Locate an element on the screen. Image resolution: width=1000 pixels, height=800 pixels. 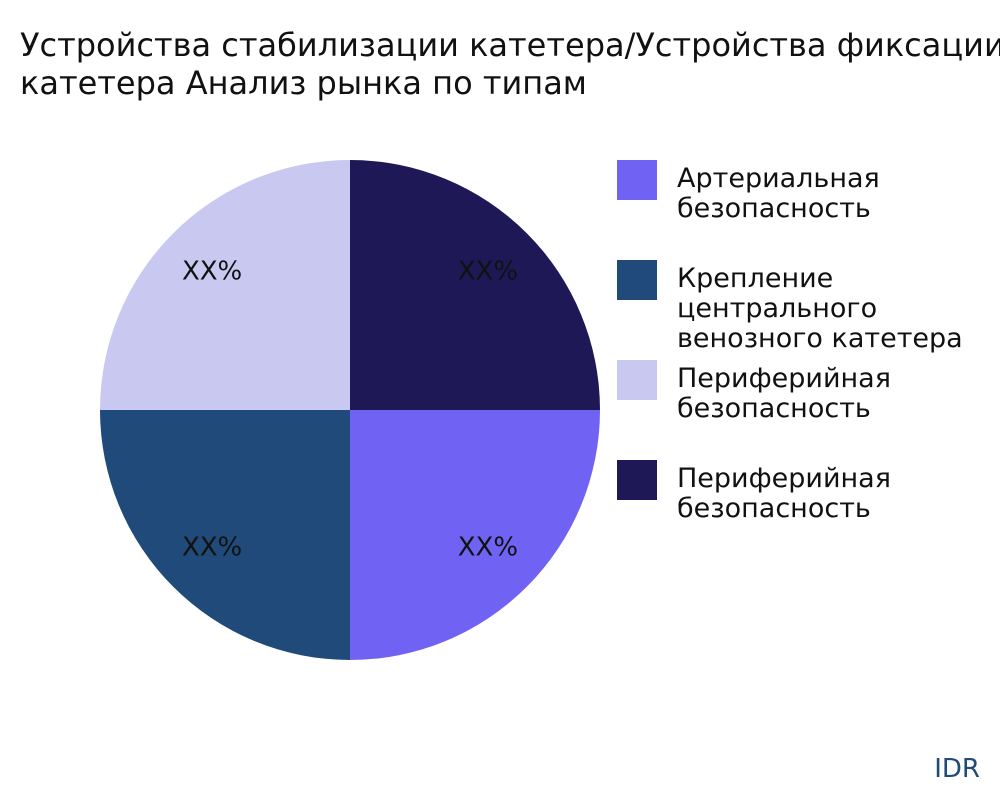
watermark: IDR is located at coordinates (957, 769).